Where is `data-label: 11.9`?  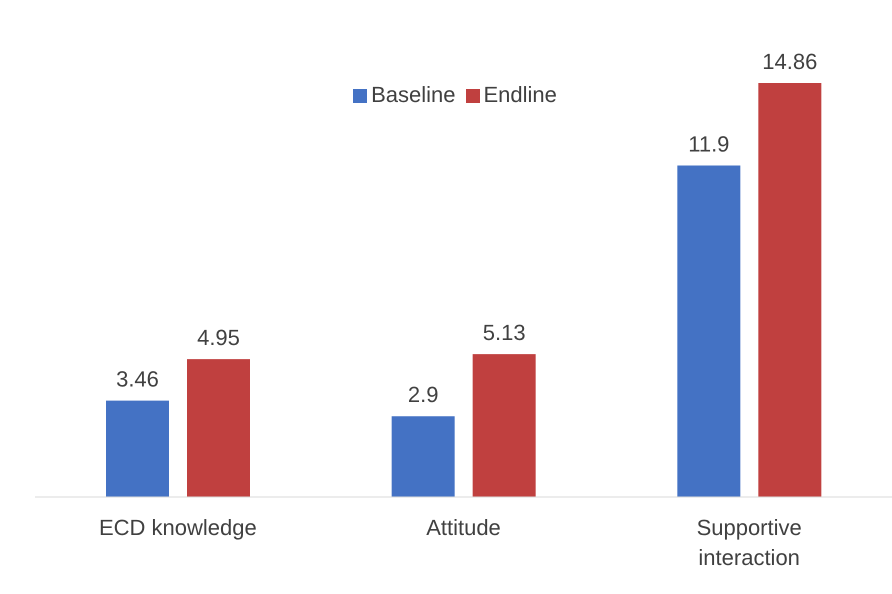 data-label: 11.9 is located at coordinates (709, 143).